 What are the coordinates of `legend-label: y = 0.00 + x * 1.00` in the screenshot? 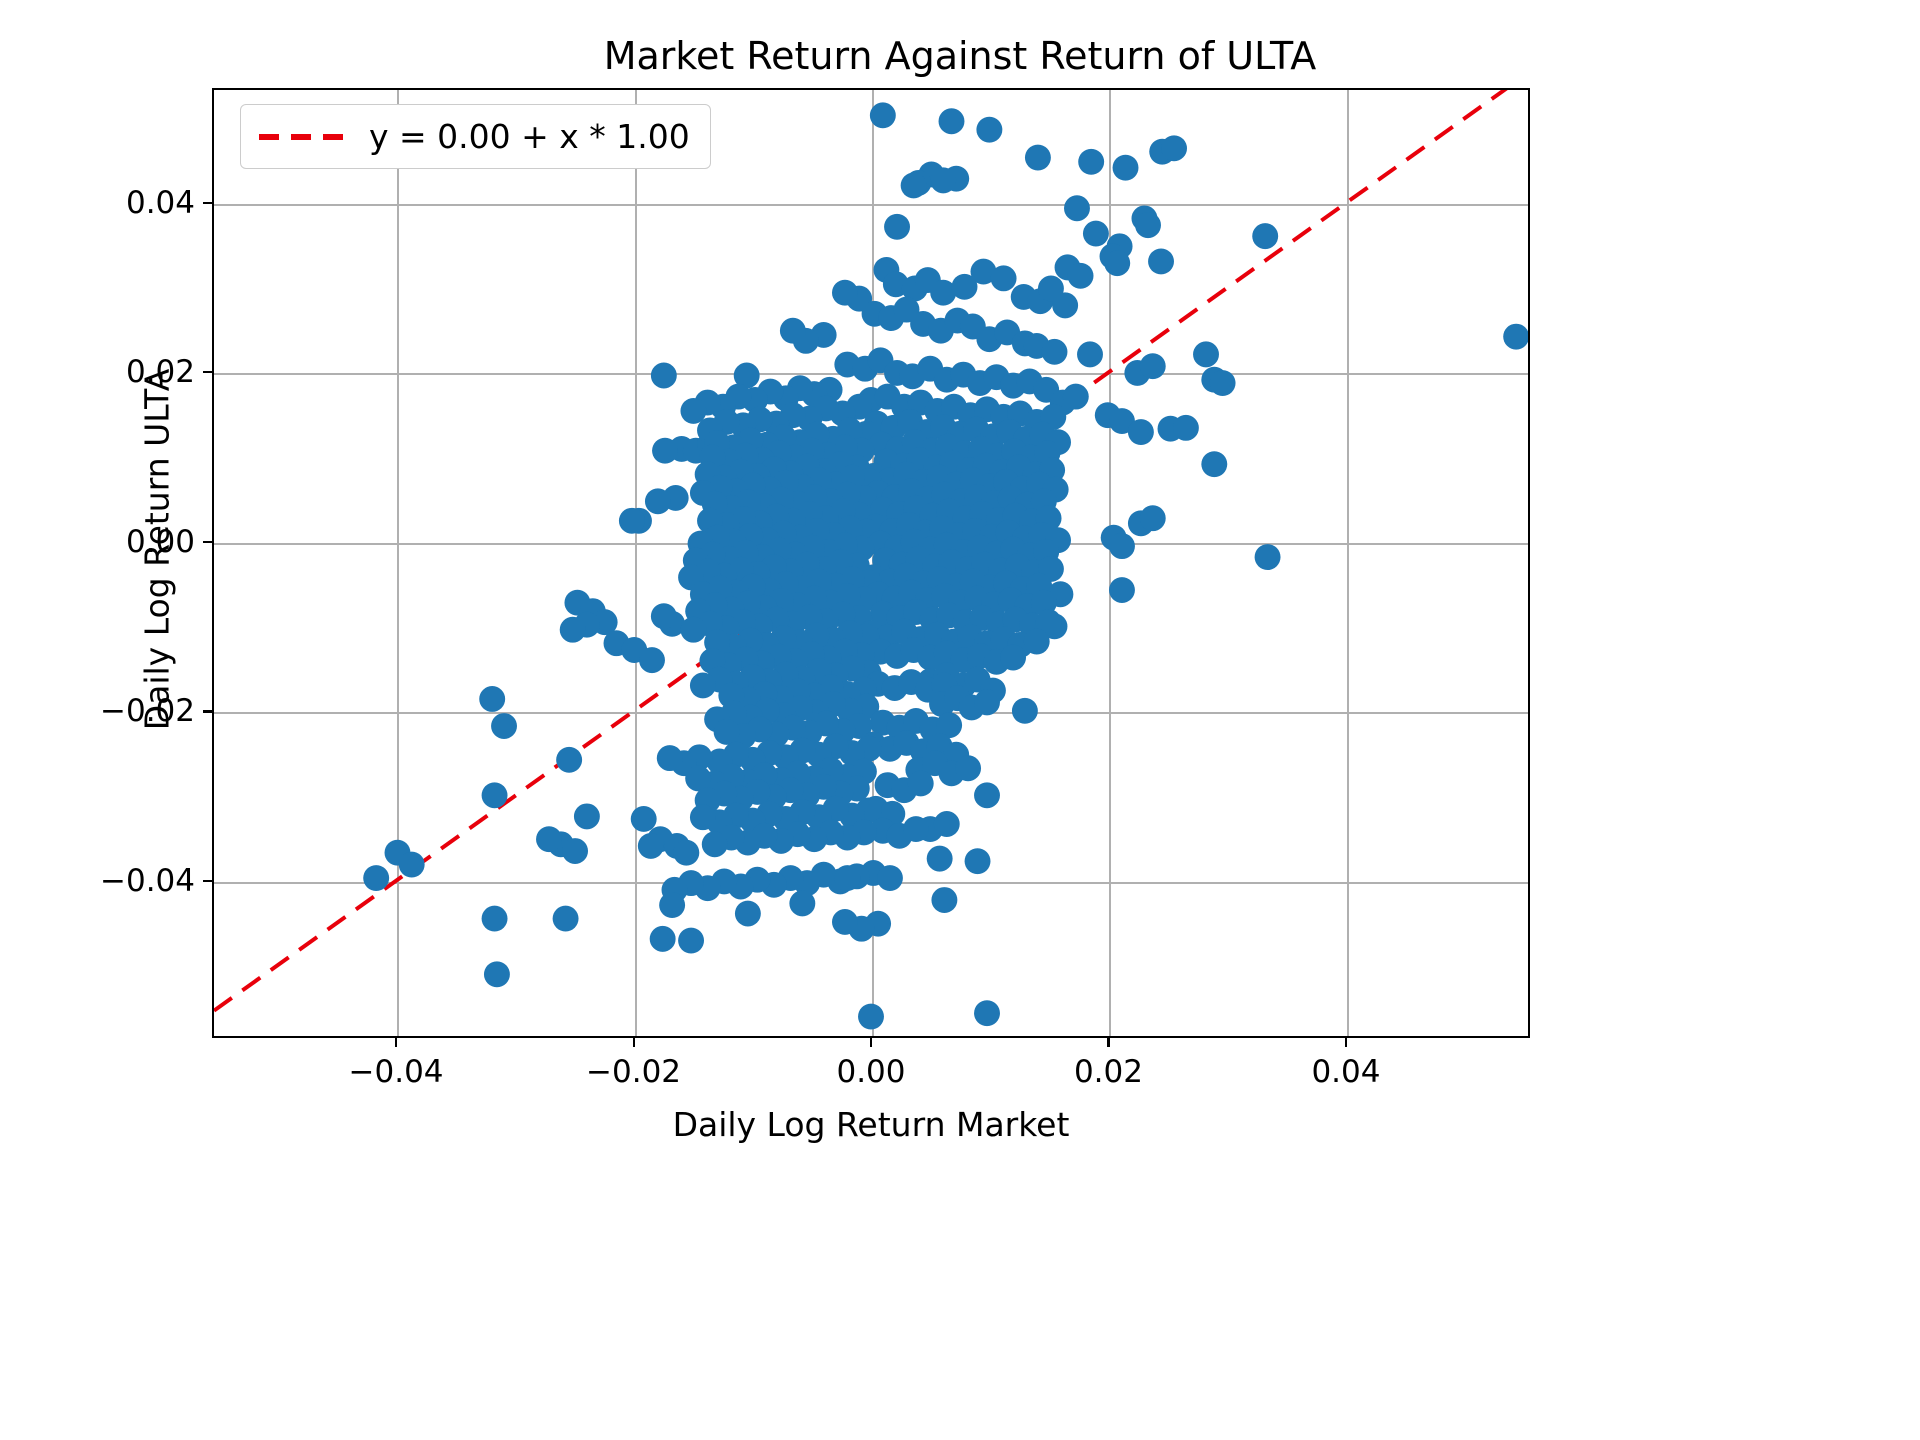 It's located at (529, 136).